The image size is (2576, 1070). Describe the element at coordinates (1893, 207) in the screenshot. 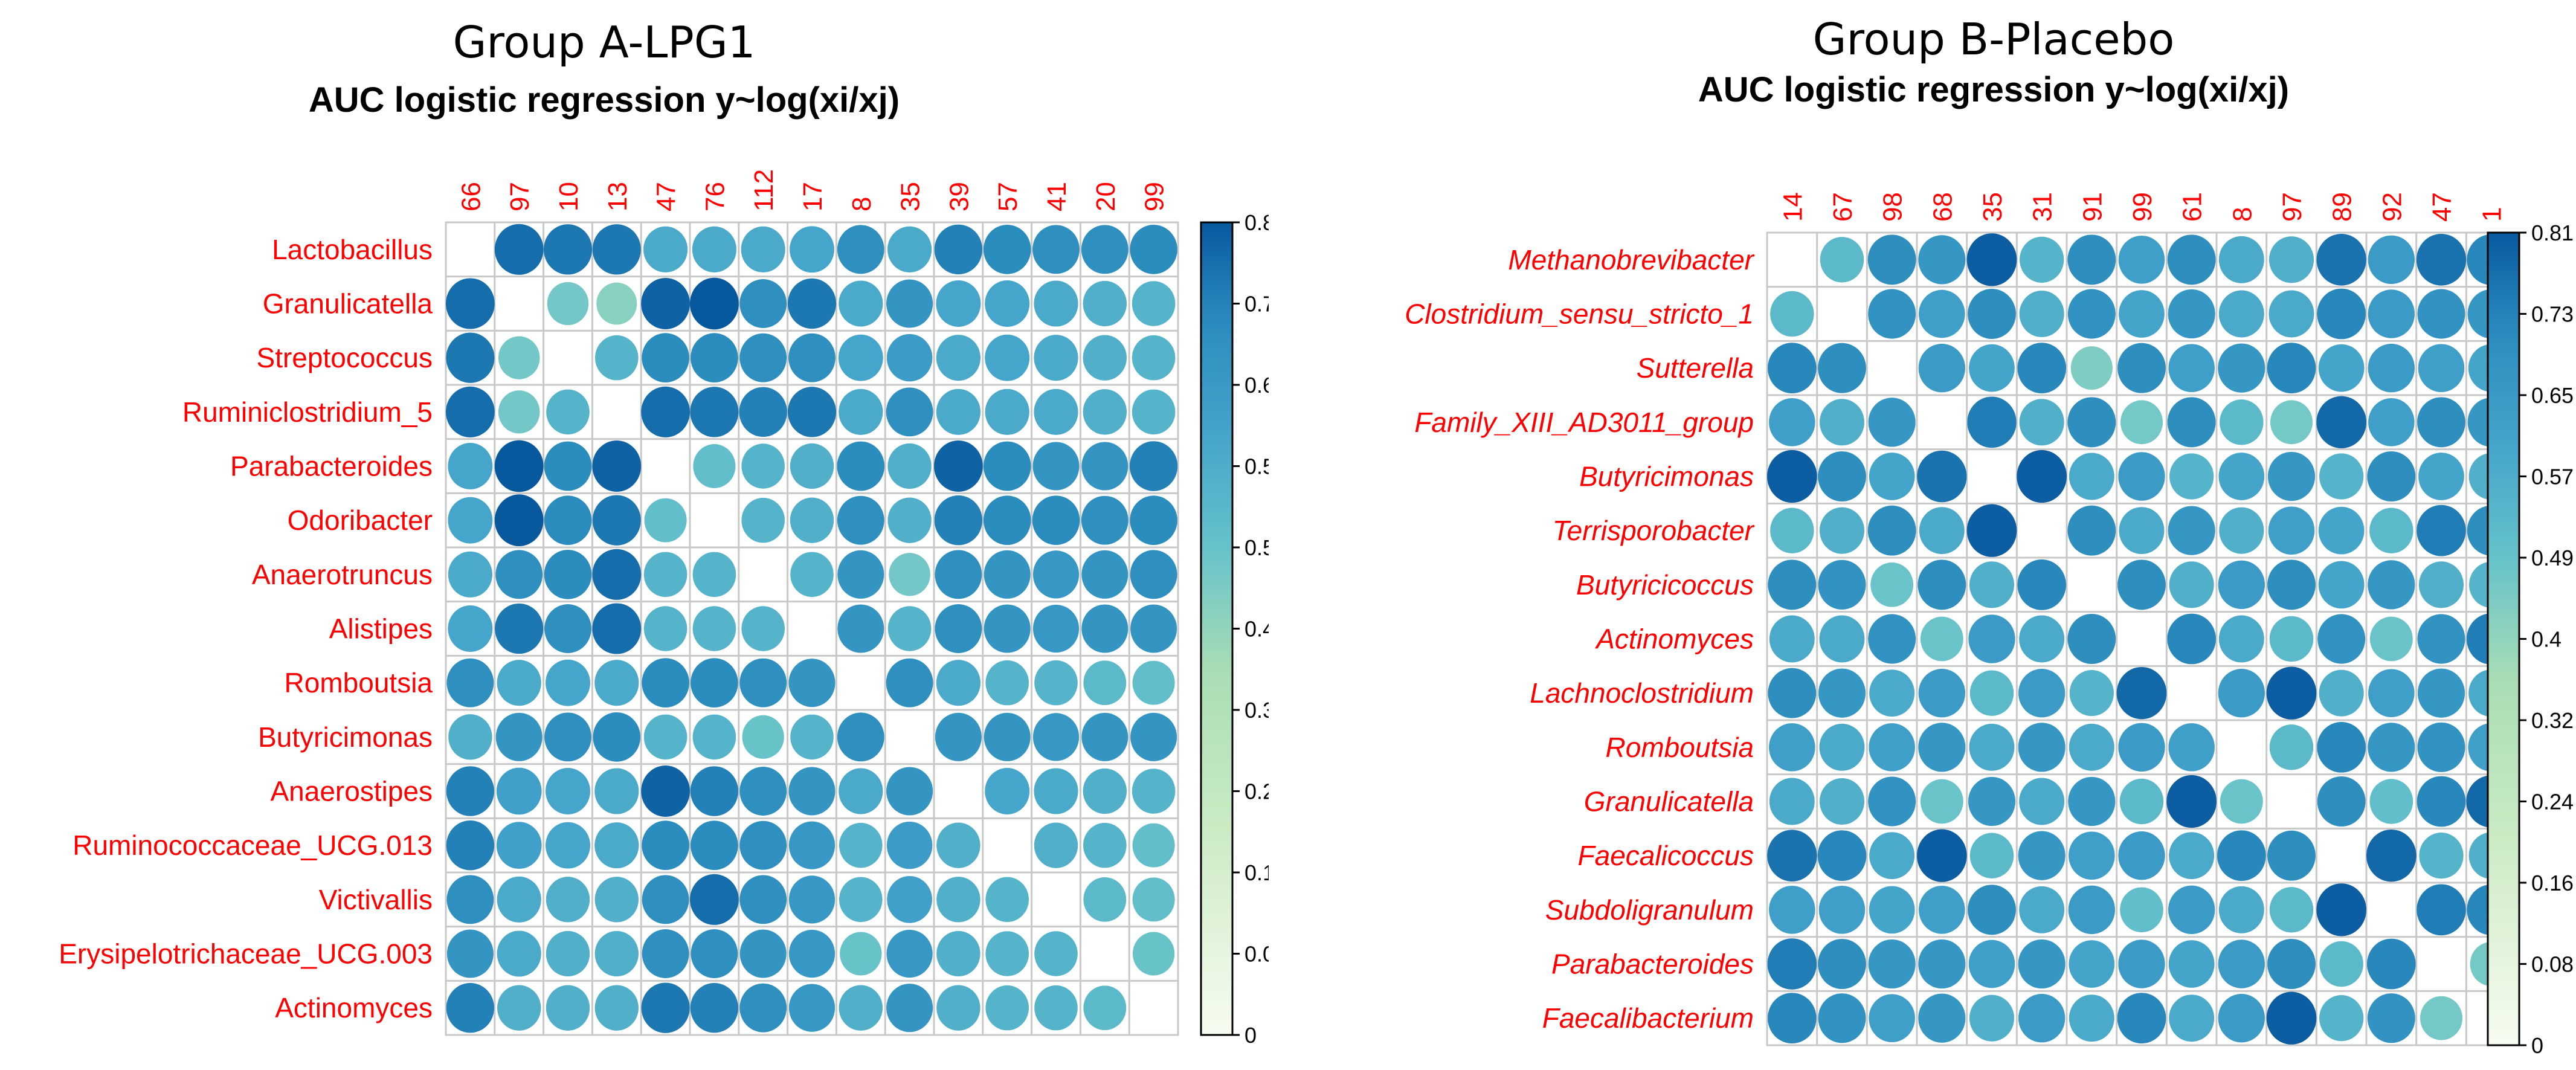

I see `column-label: 98` at that location.